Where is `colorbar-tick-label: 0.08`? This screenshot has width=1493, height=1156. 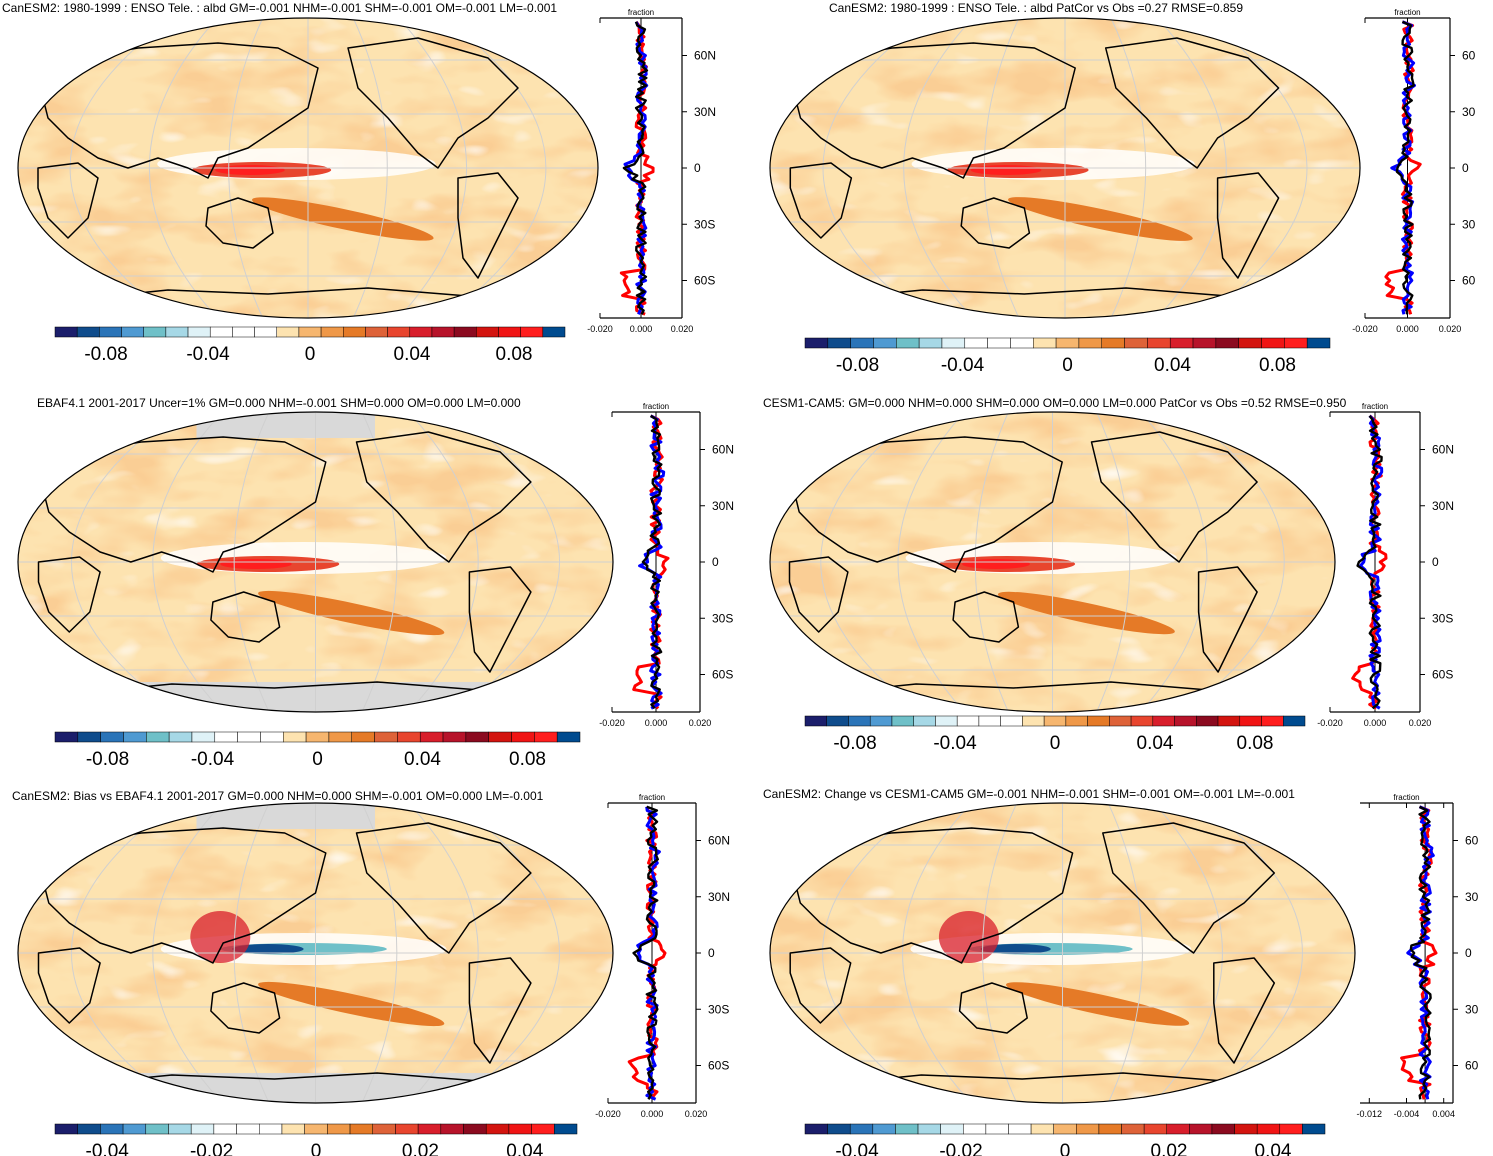
colorbar-tick-label: 0.08 is located at coordinates (1255, 743).